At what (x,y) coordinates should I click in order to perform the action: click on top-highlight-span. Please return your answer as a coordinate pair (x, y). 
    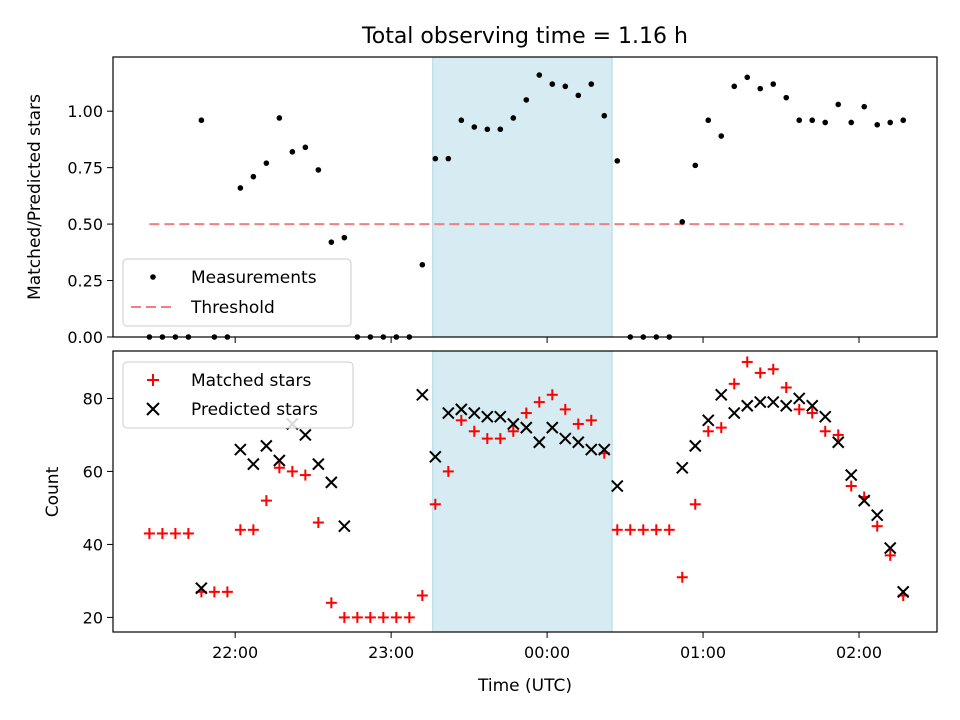
    Looking at the image, I should click on (522, 197).